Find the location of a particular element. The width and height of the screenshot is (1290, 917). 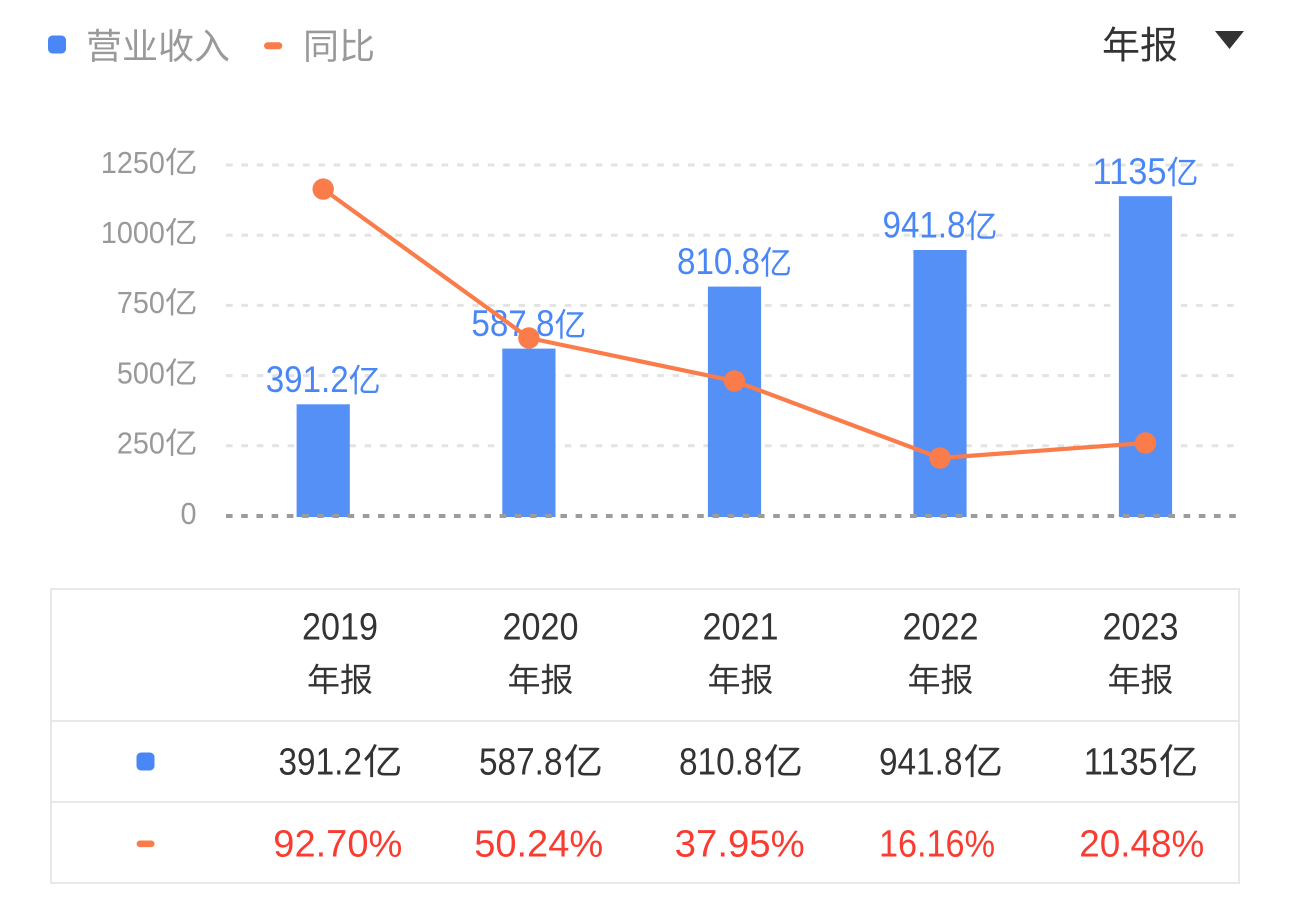

svg-text: 750 is located at coordinates (141, 302).